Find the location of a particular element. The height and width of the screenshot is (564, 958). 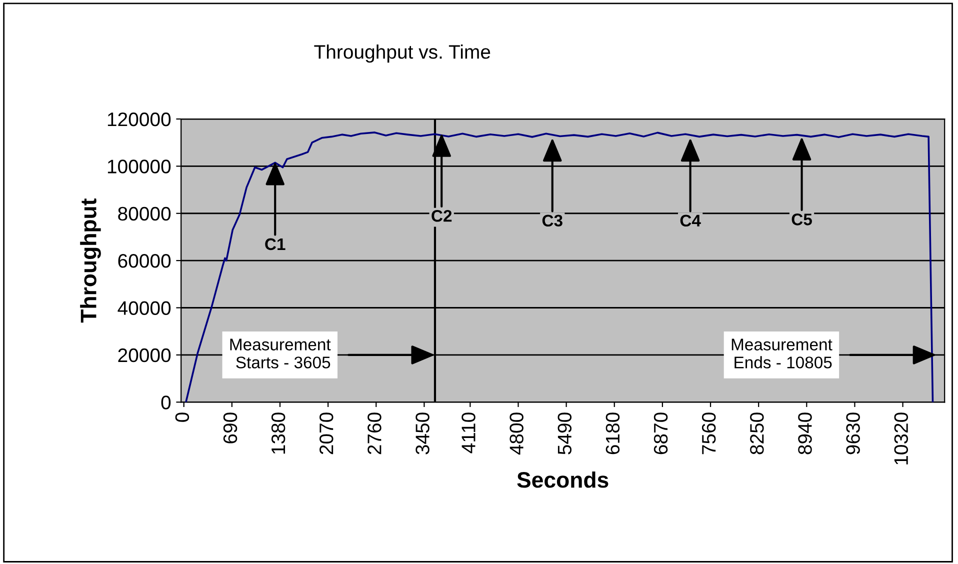

annotation: C2 is located at coordinates (442, 216).